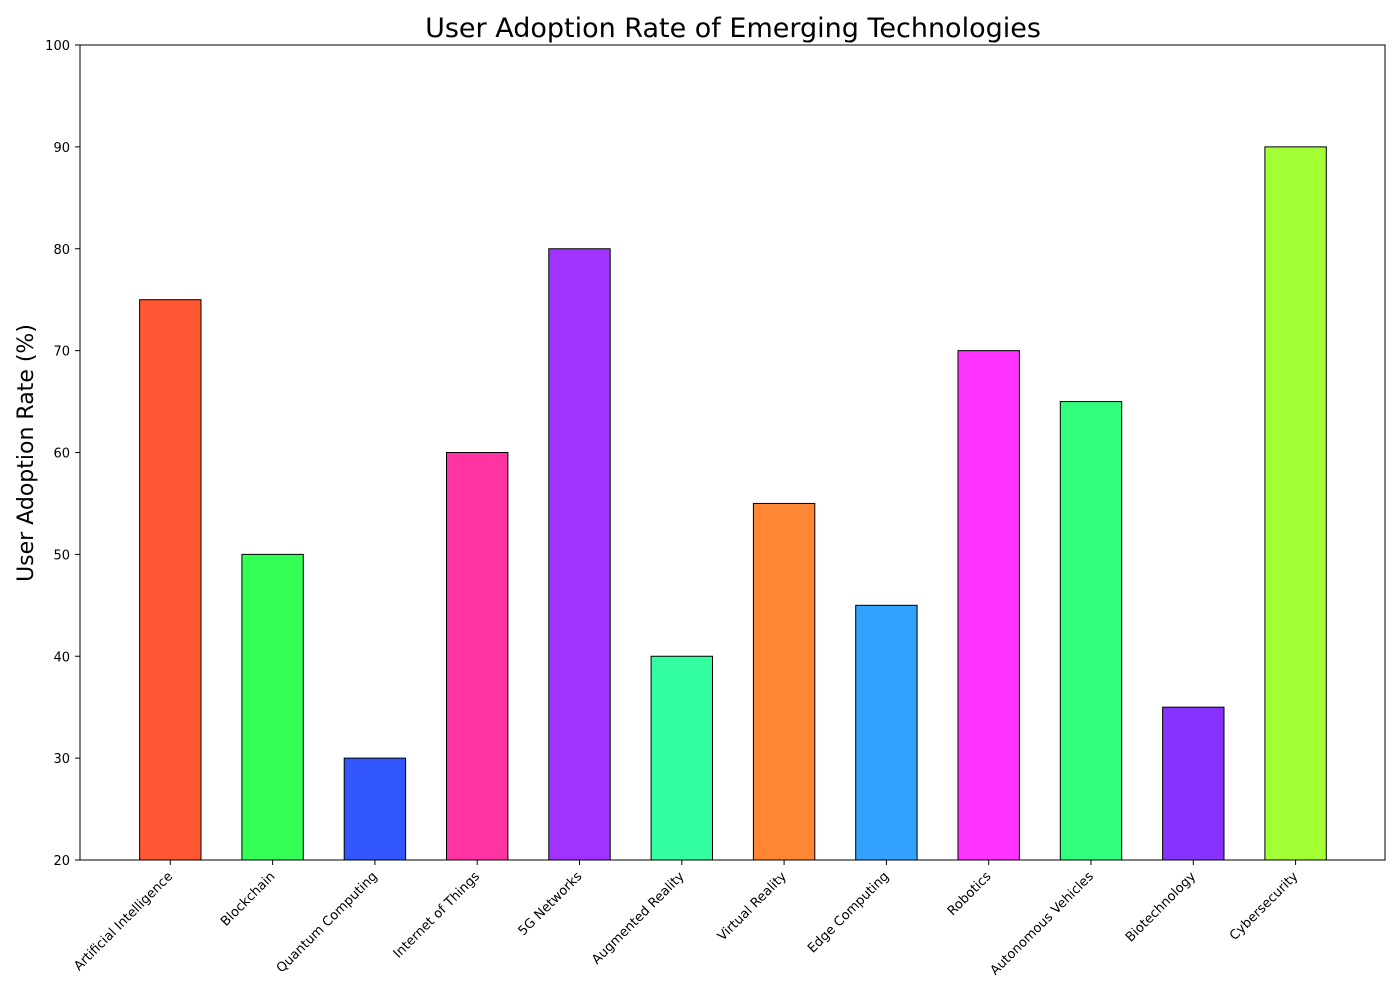  What do you see at coordinates (61, 657) in the screenshot?
I see `y-tick-label: 40` at bounding box center [61, 657].